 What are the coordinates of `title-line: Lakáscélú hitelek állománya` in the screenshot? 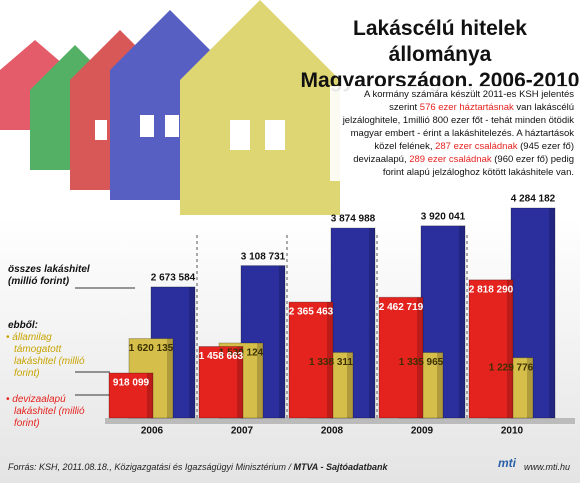 It's located at (440, 41).